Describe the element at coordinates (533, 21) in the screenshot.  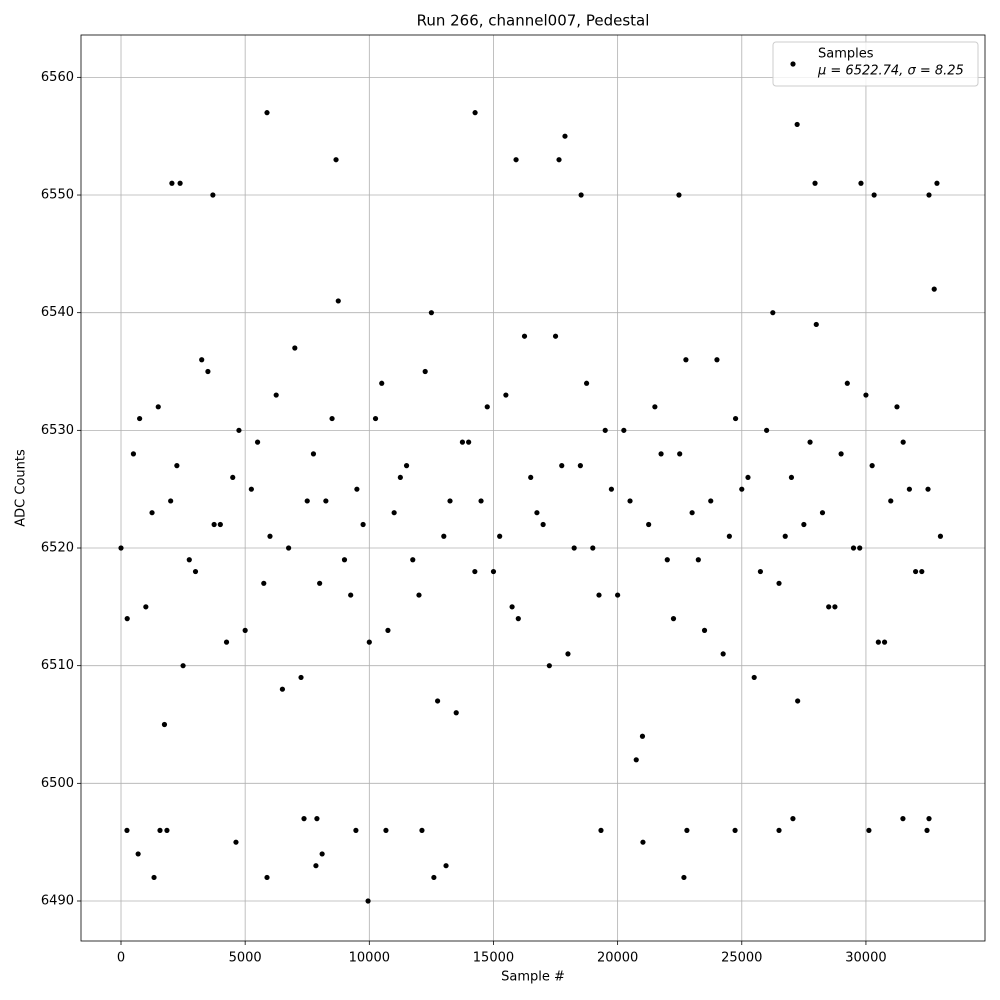
I see `chart-title: Run 266, channel007, Pedestal` at that location.